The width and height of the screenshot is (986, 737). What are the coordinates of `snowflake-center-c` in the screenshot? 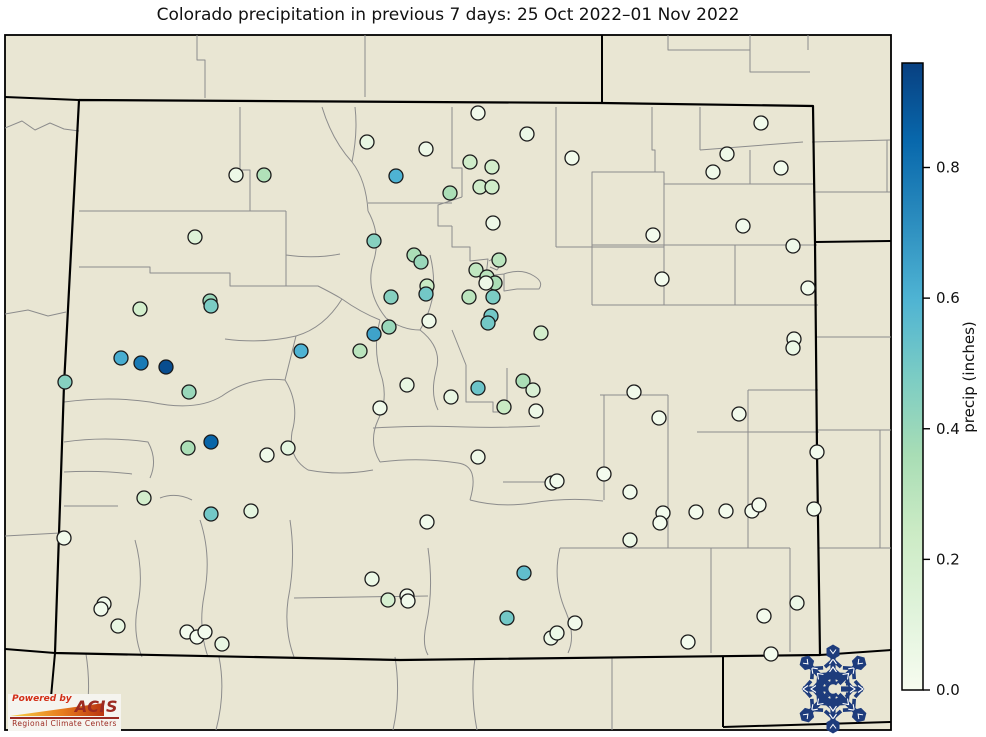 It's located at (830, 689).